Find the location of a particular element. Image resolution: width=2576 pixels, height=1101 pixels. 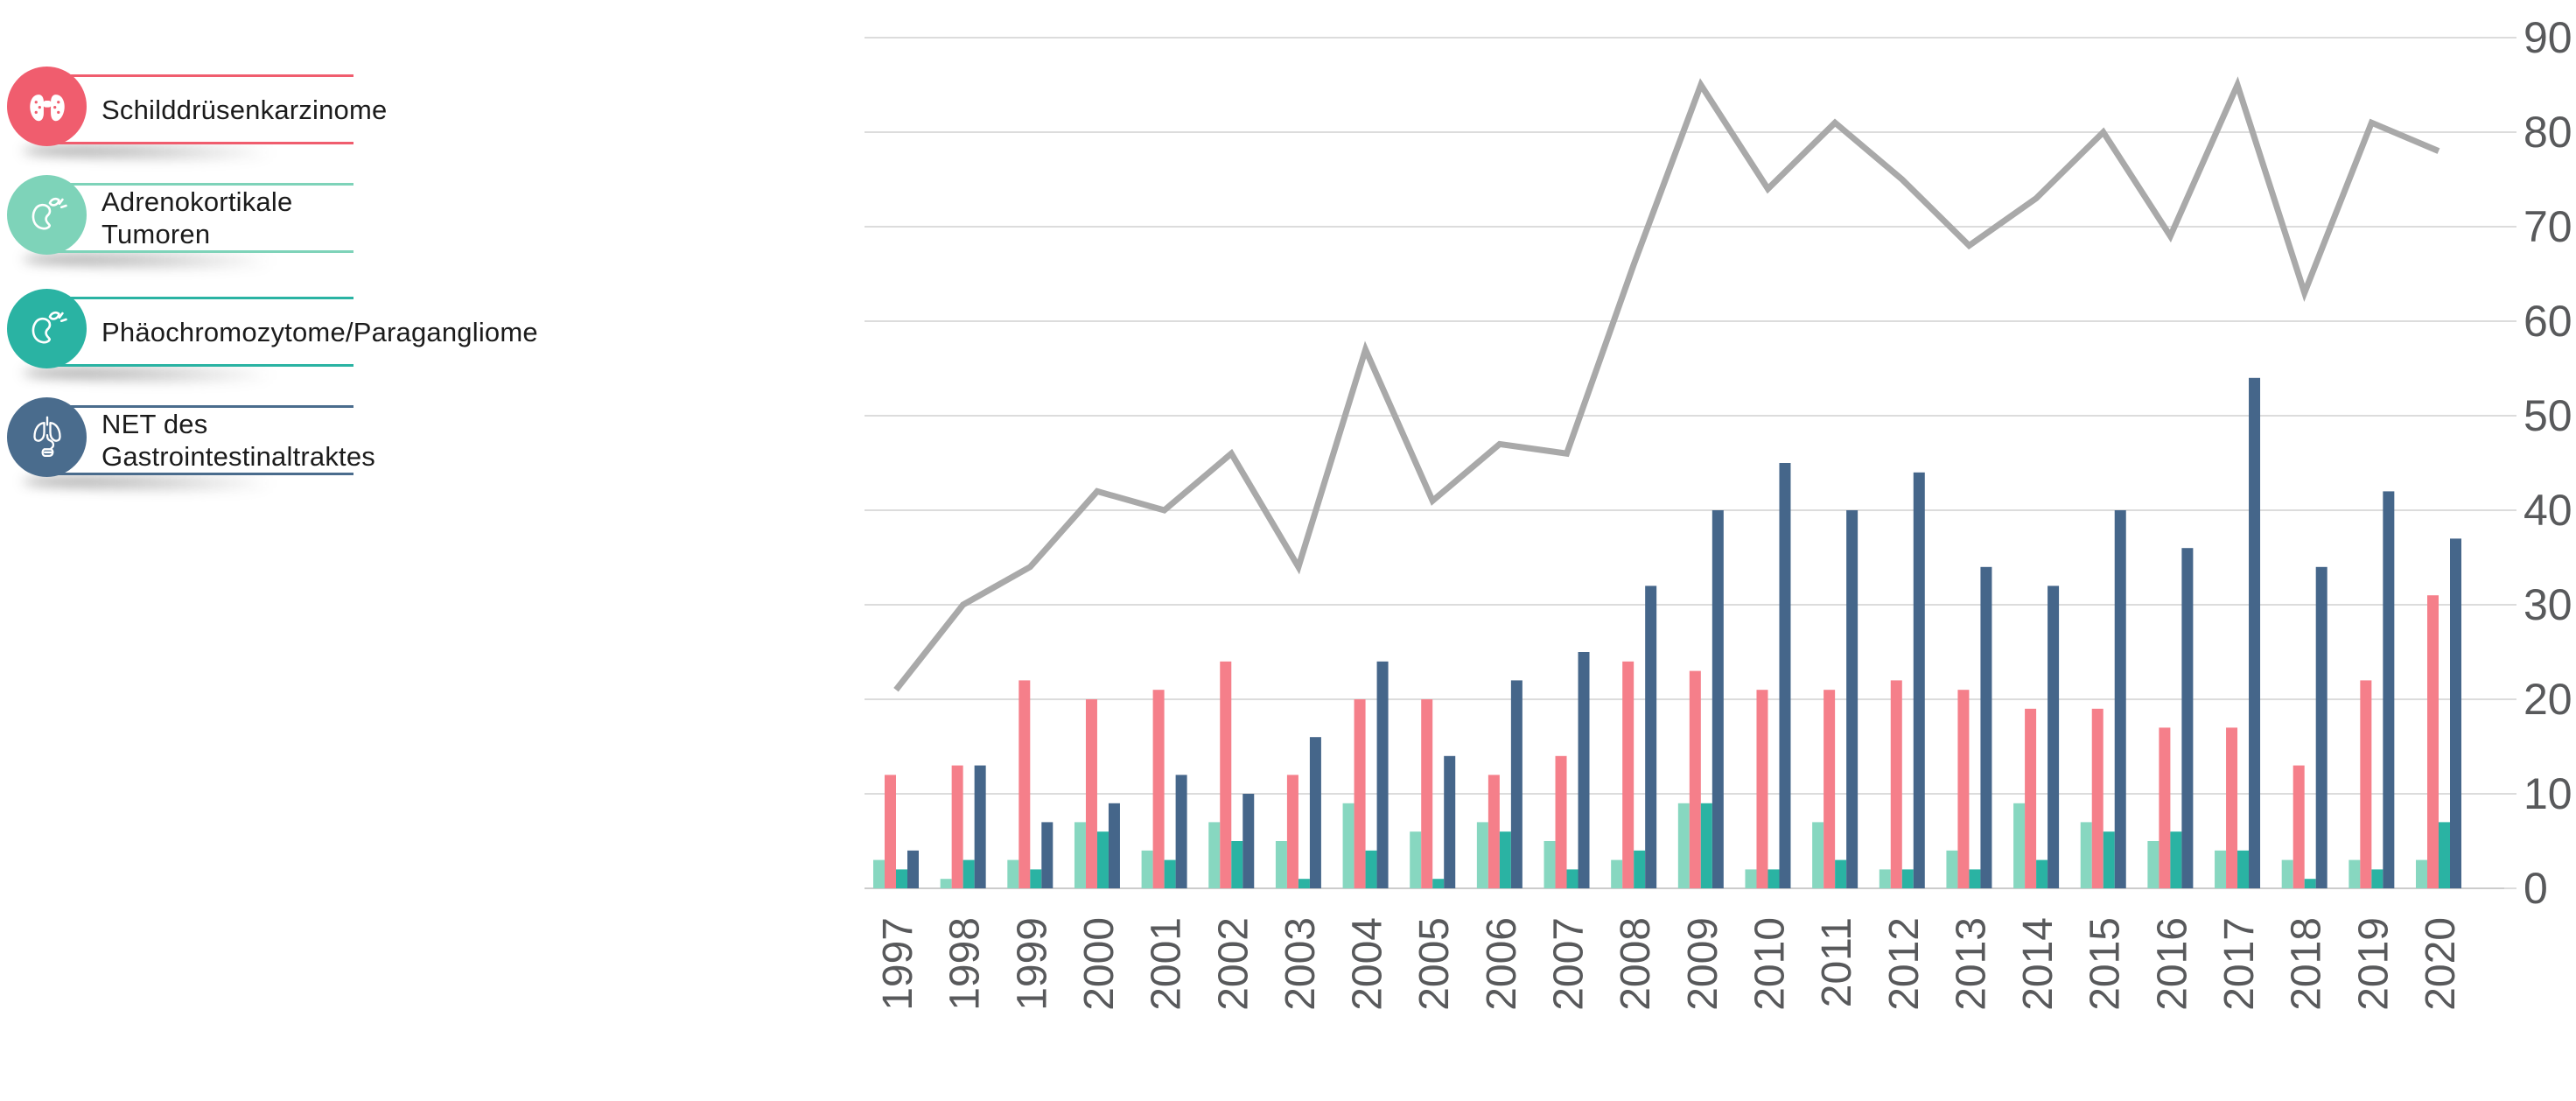

bar-schilddruesenkarzinome-2016 is located at coordinates (2165, 807).